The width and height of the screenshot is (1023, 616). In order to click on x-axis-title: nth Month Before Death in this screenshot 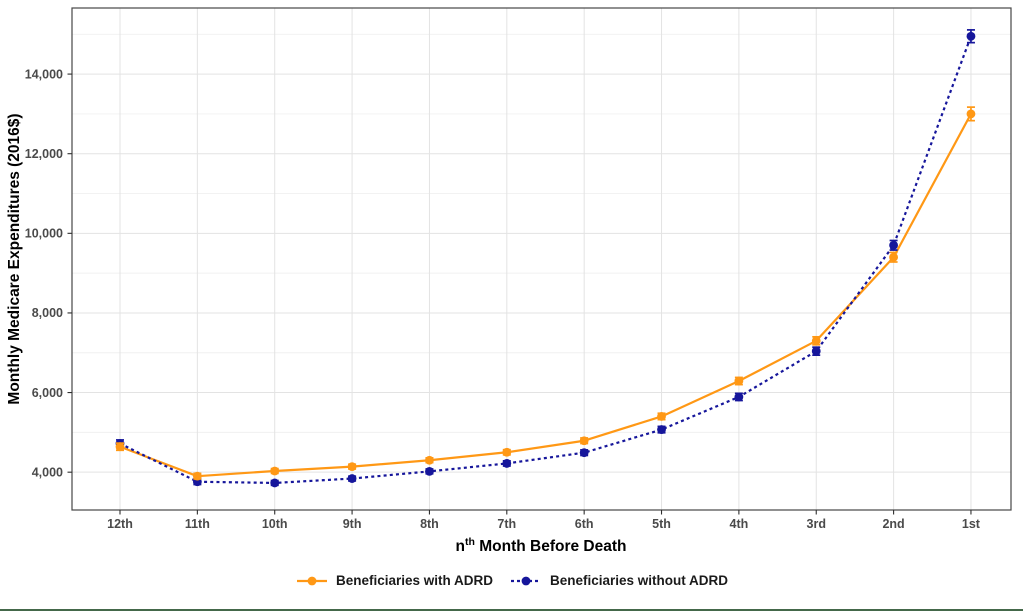, I will do `click(541, 545)`.